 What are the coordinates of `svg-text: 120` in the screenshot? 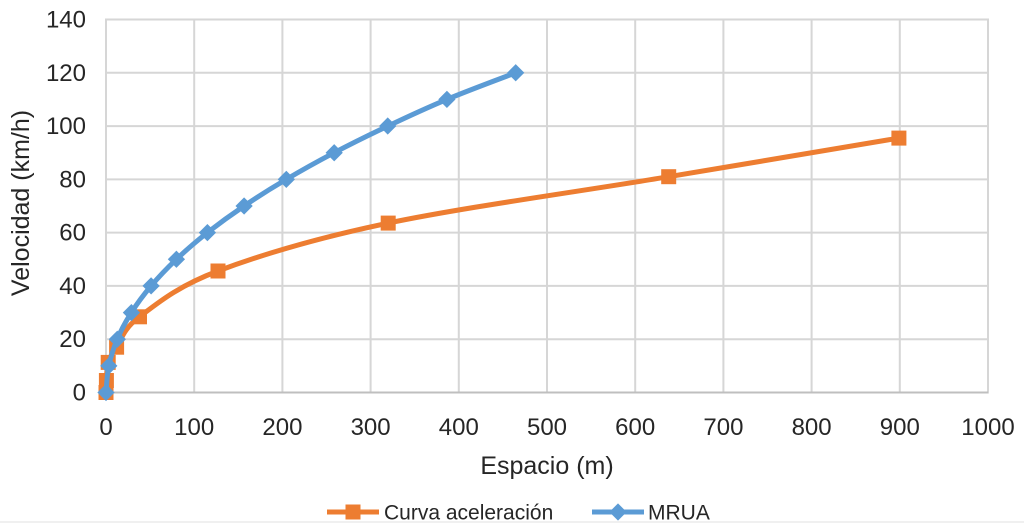 It's located at (66, 73).